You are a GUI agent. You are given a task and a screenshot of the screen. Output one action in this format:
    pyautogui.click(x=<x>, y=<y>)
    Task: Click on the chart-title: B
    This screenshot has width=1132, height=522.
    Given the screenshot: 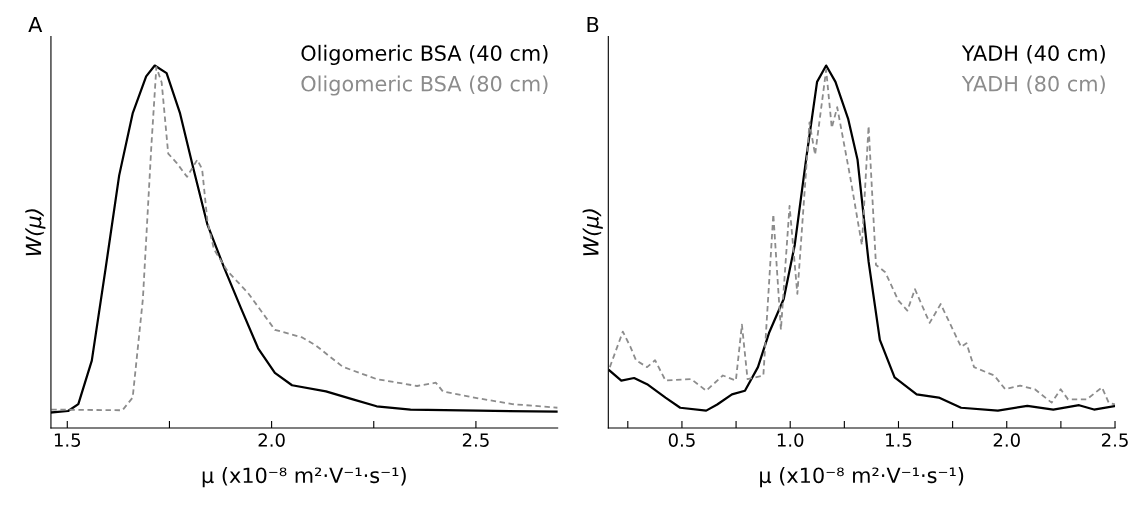 What is the action you would take?
    pyautogui.click(x=593, y=24)
    